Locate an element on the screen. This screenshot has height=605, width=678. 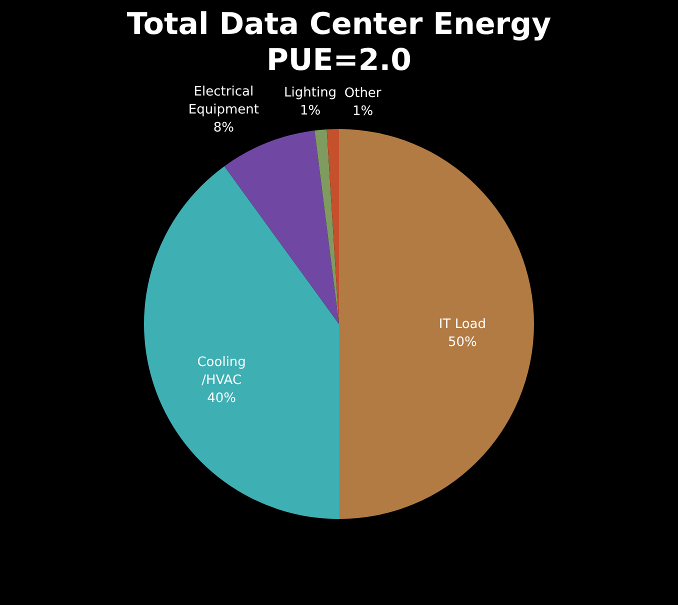
data-label: 40% is located at coordinates (221, 398).